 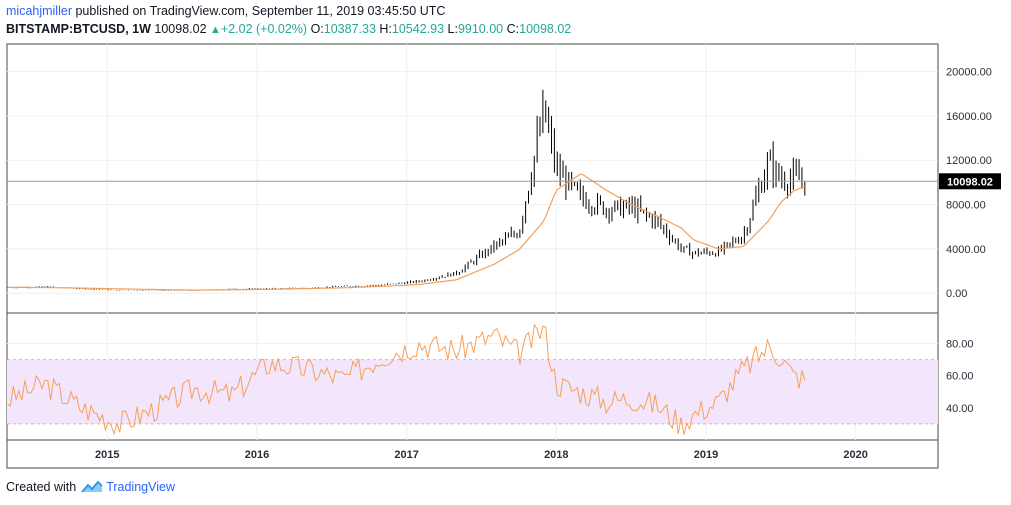 I want to click on tradingview-logo-icon, so click(x=92, y=486).